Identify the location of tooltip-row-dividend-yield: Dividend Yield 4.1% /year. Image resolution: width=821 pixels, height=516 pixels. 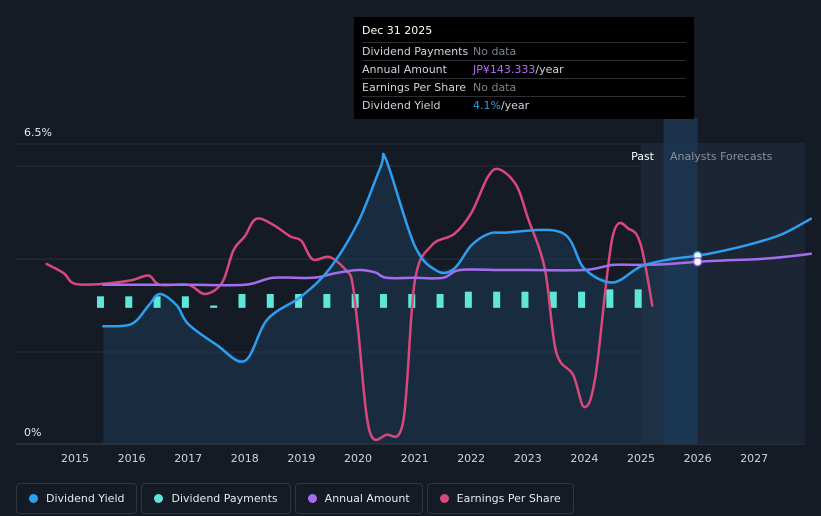
(524, 105).